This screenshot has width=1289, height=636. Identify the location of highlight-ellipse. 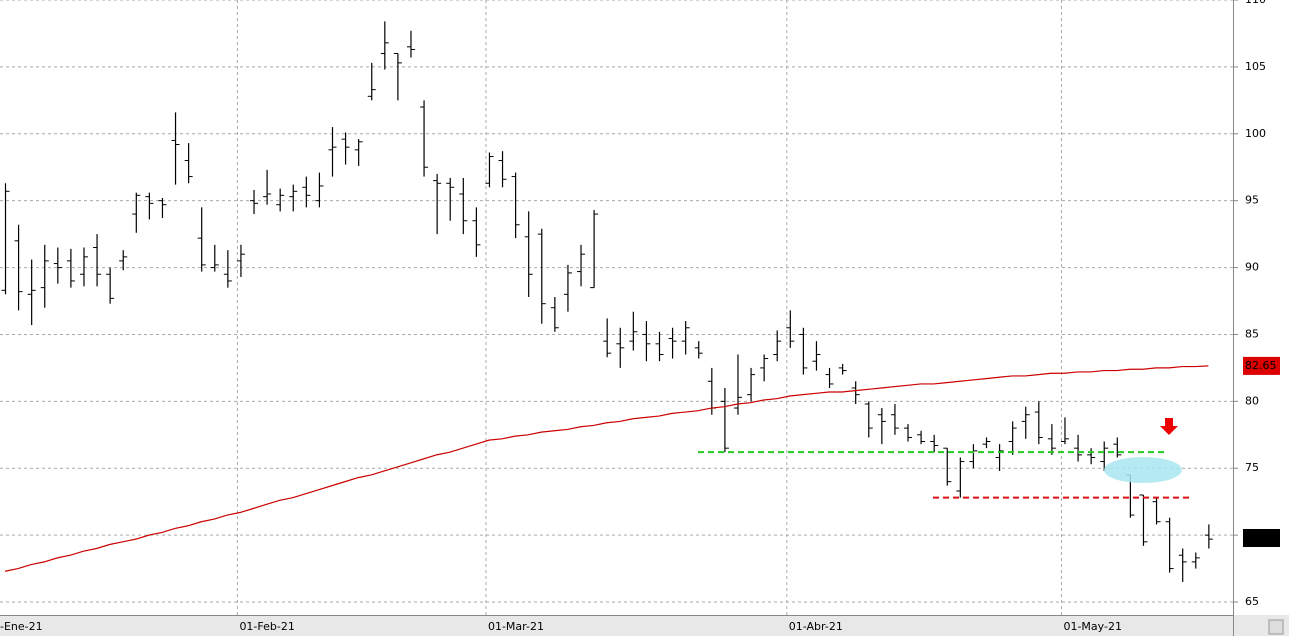
(1143, 470).